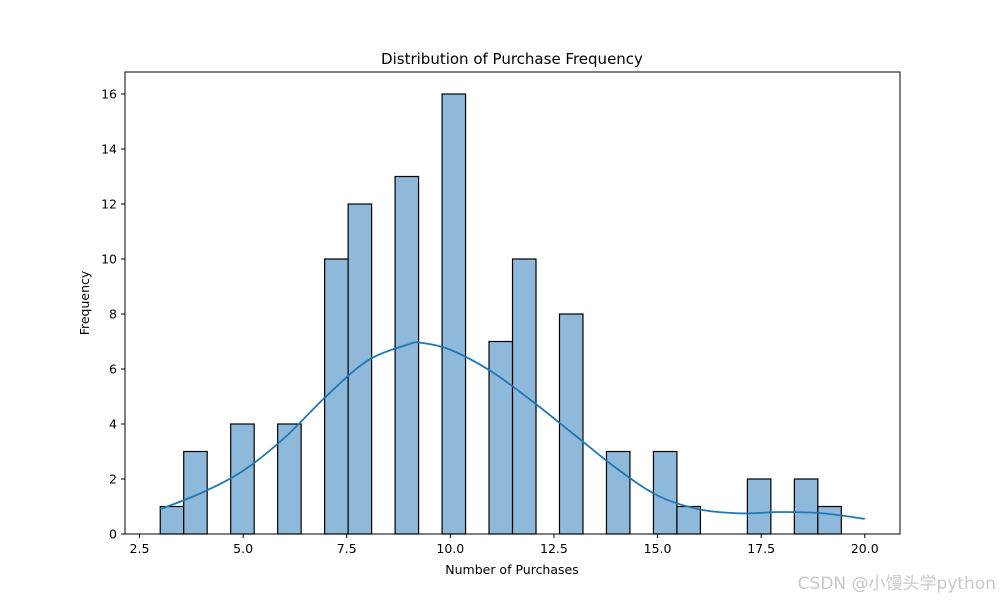  What do you see at coordinates (347, 548) in the screenshot?
I see `x-tick-label: 7.5` at bounding box center [347, 548].